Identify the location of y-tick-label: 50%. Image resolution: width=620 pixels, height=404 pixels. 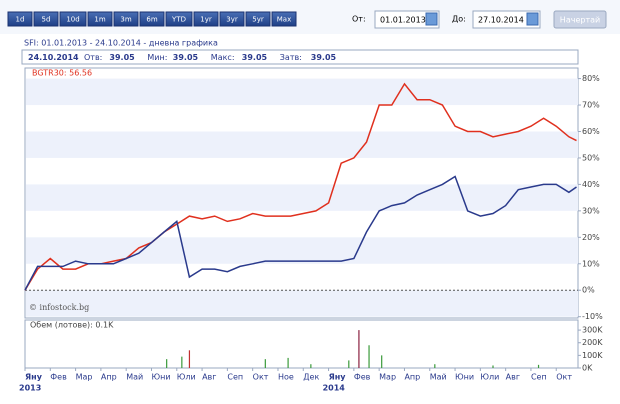
(591, 157).